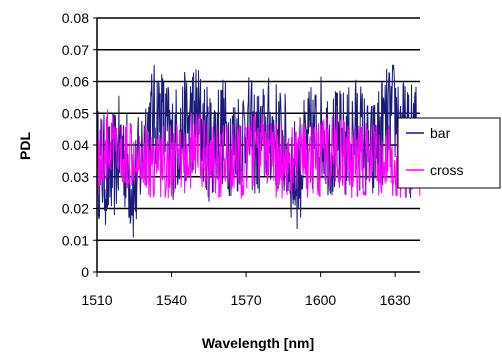 The image size is (502, 358). What do you see at coordinates (395, 300) in the screenshot?
I see `x-tick-label: 1630` at bounding box center [395, 300].